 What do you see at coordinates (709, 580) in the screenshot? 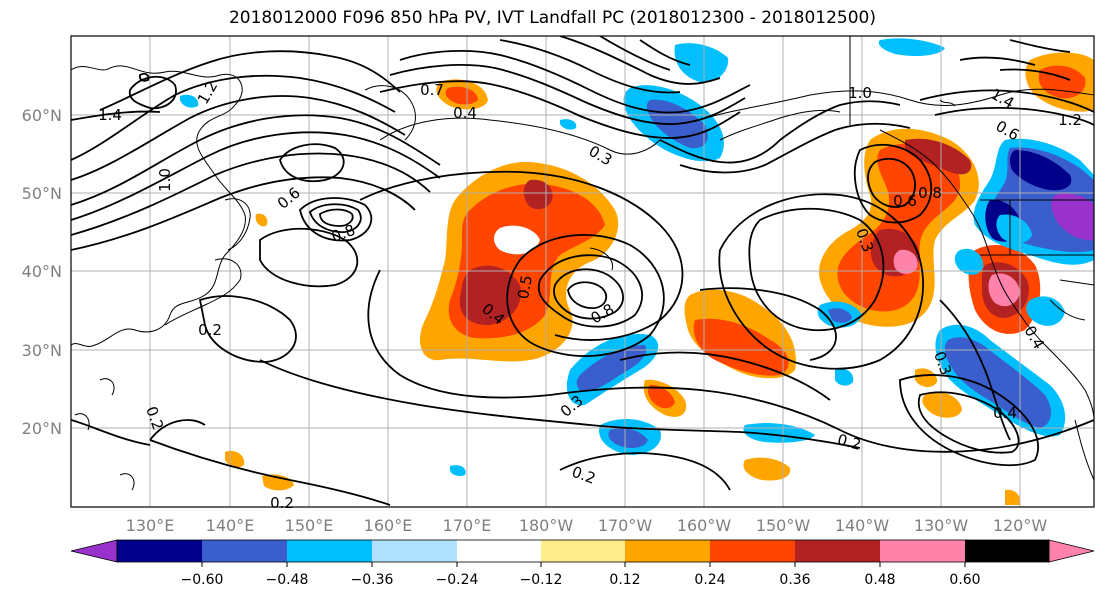
I see `colorbar-tick-label: 0.24` at bounding box center [709, 580].